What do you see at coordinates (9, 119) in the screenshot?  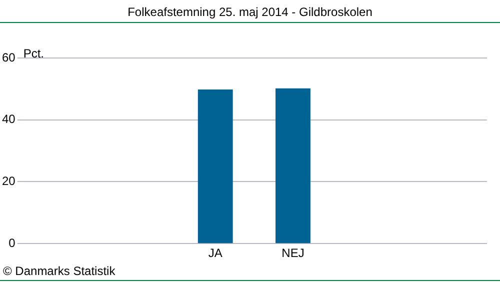 I see `y-tick-label: 40` at bounding box center [9, 119].